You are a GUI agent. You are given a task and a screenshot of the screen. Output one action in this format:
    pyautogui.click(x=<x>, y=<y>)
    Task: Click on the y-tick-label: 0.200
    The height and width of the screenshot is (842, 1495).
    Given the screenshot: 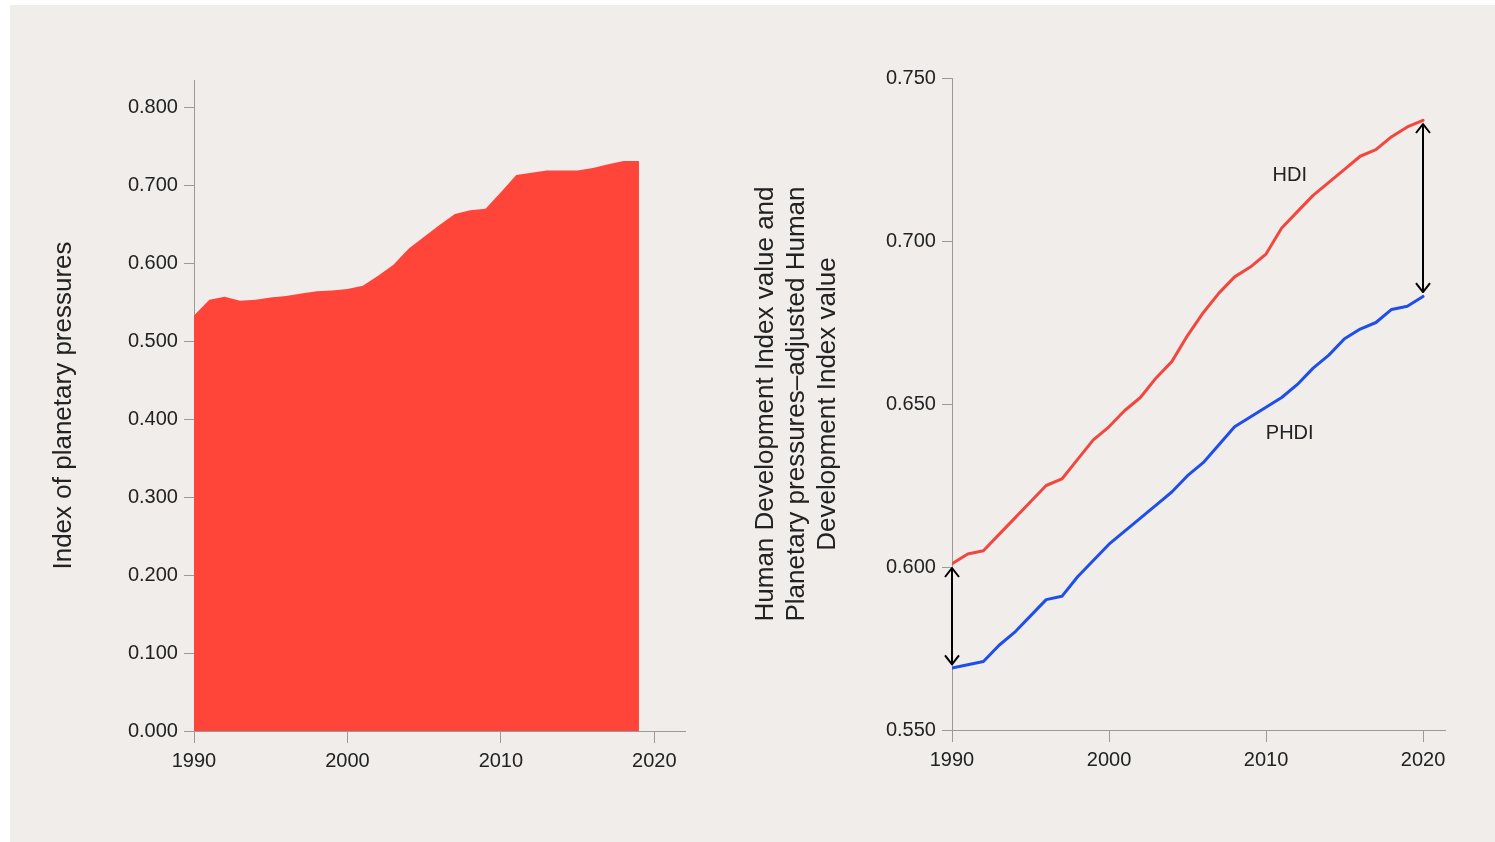 What is the action you would take?
    pyautogui.click(x=152, y=573)
    